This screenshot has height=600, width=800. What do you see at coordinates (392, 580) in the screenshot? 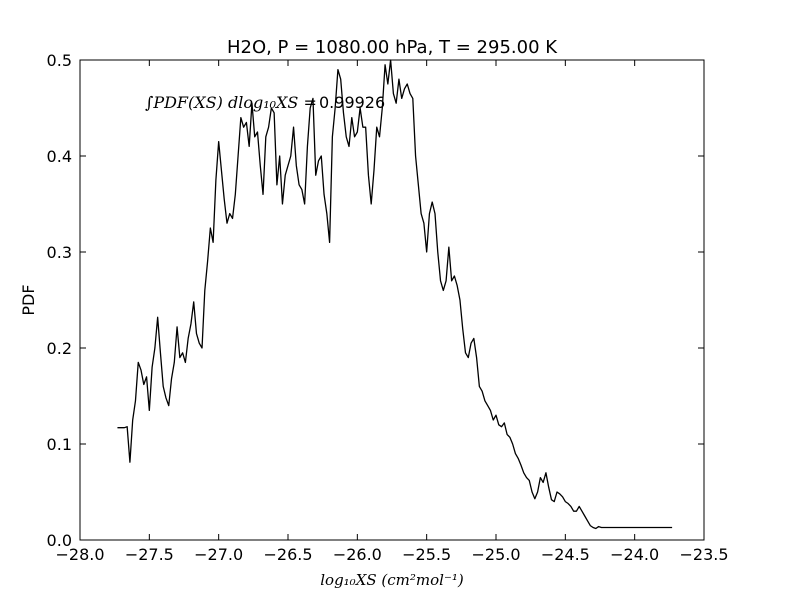
I see `x-axis-label: log₁₀XS (cm²mol⁻¹)` at bounding box center [392, 580].